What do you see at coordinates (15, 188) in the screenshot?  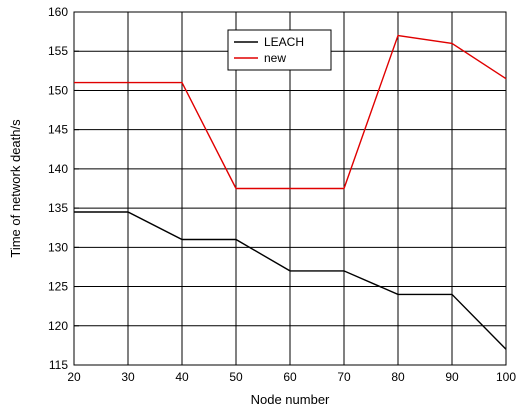 I see `y-axis-title: Time of network death/s` at bounding box center [15, 188].